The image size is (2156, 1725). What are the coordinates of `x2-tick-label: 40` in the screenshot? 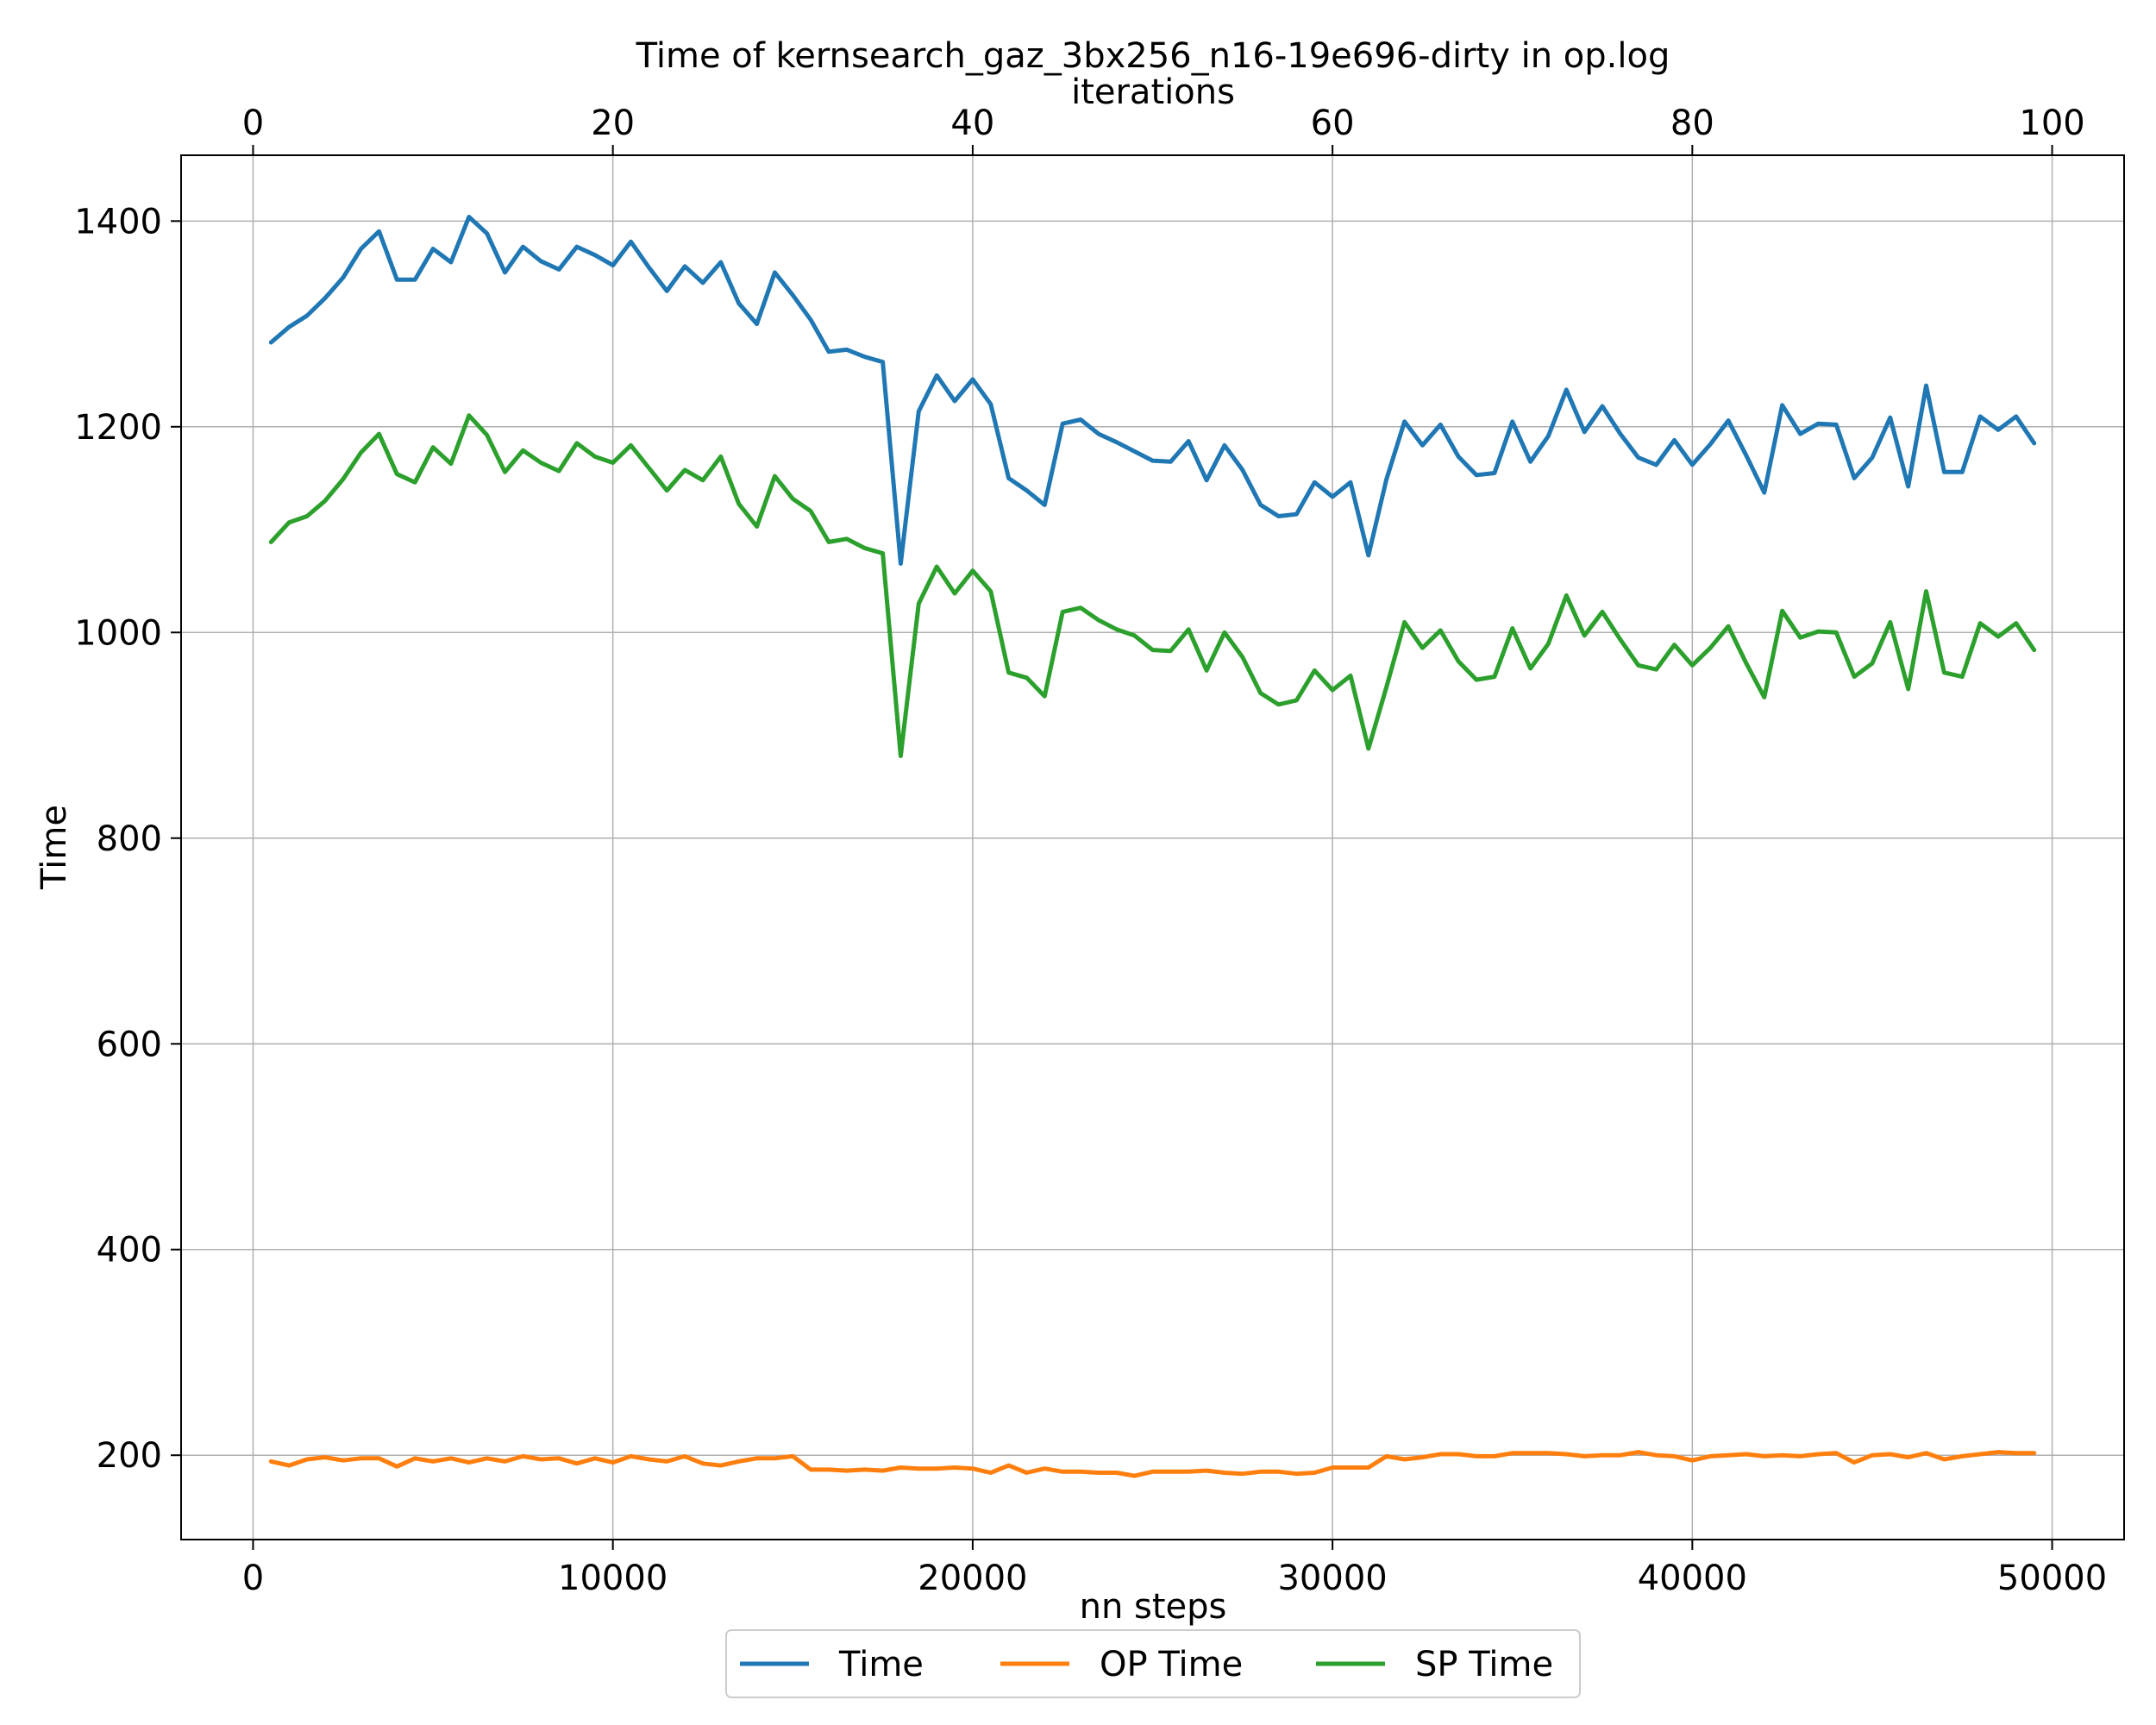 It's located at (972, 124).